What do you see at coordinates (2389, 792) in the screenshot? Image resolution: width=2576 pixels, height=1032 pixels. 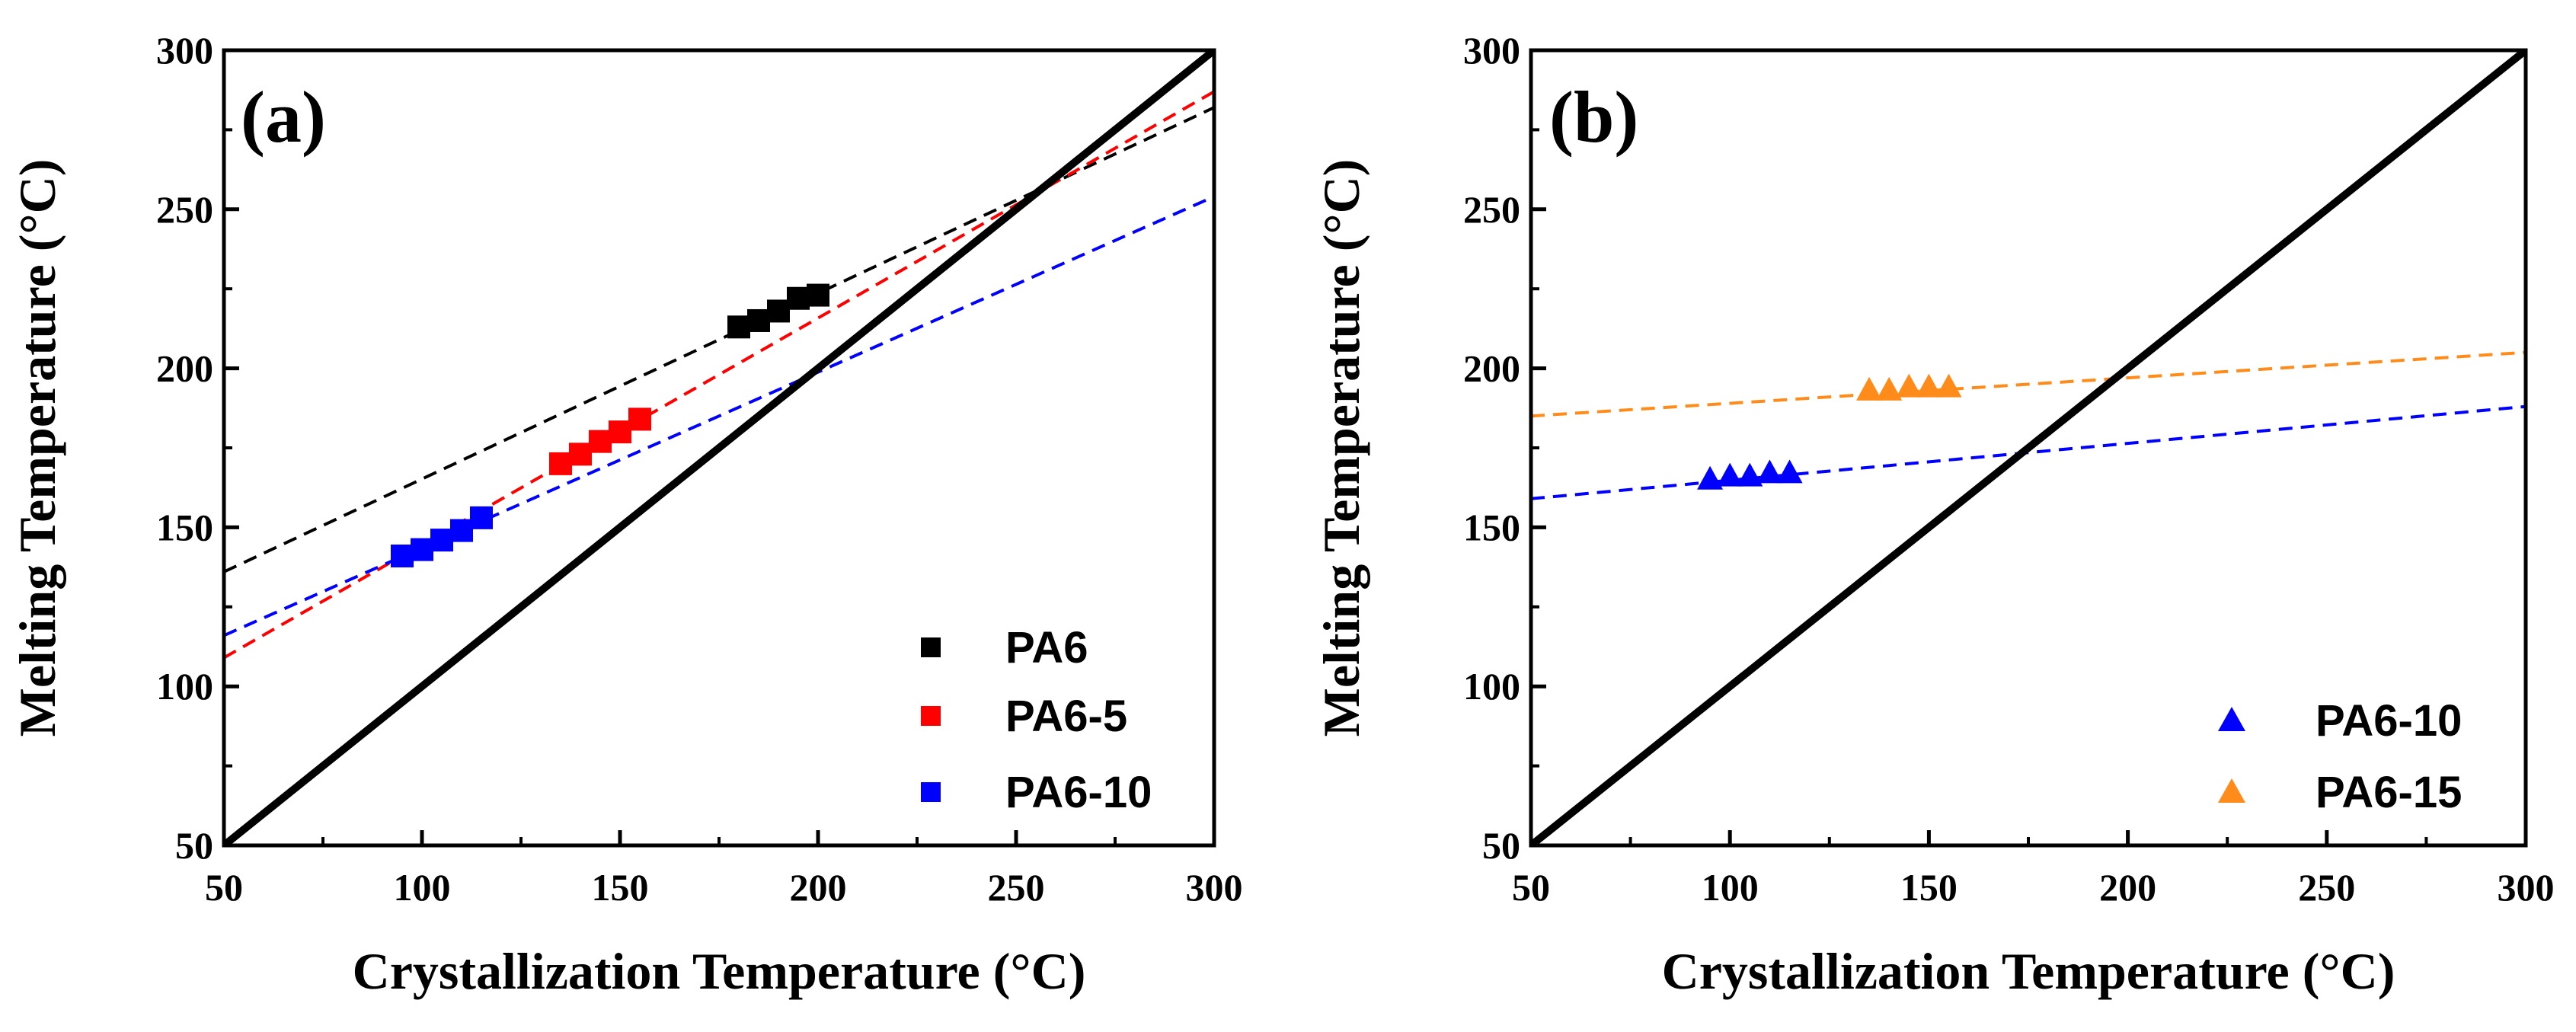 I see `legend-label-pa6-15: PA6-15` at bounding box center [2389, 792].